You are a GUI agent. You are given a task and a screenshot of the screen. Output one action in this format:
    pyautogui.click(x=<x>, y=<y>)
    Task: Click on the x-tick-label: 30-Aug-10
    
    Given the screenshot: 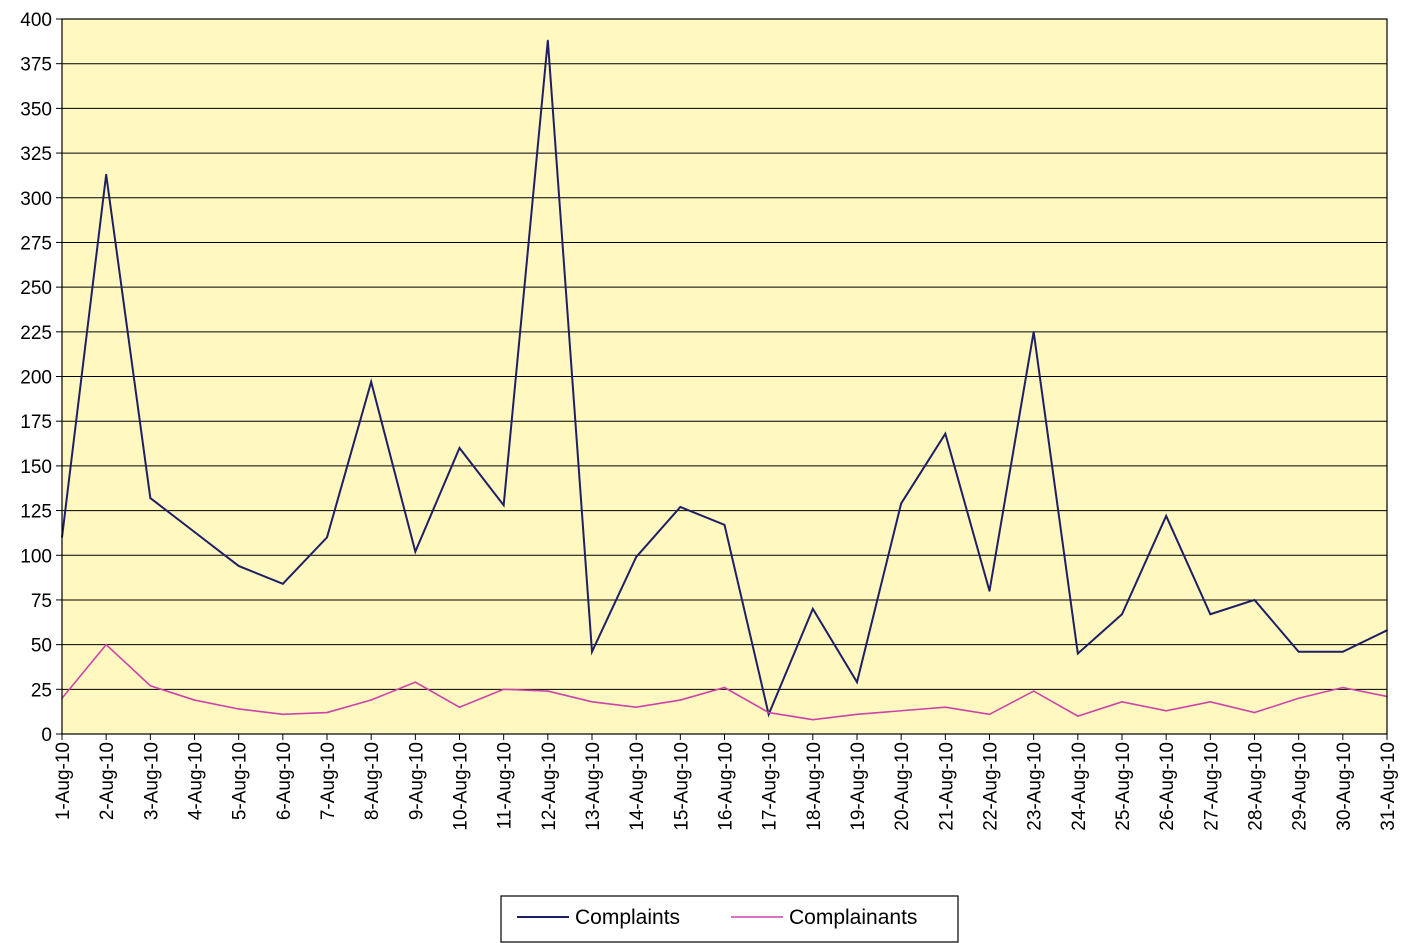 What is the action you would take?
    pyautogui.click(x=1344, y=786)
    